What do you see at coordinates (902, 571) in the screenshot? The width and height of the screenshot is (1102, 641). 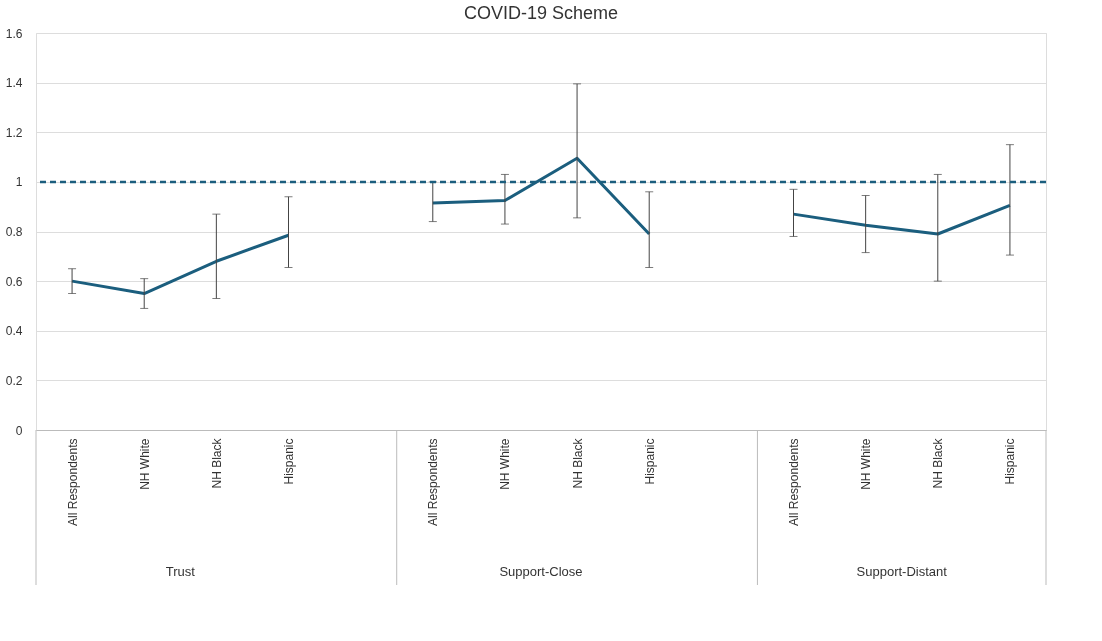 I see `text: Support-Distant` at bounding box center [902, 571].